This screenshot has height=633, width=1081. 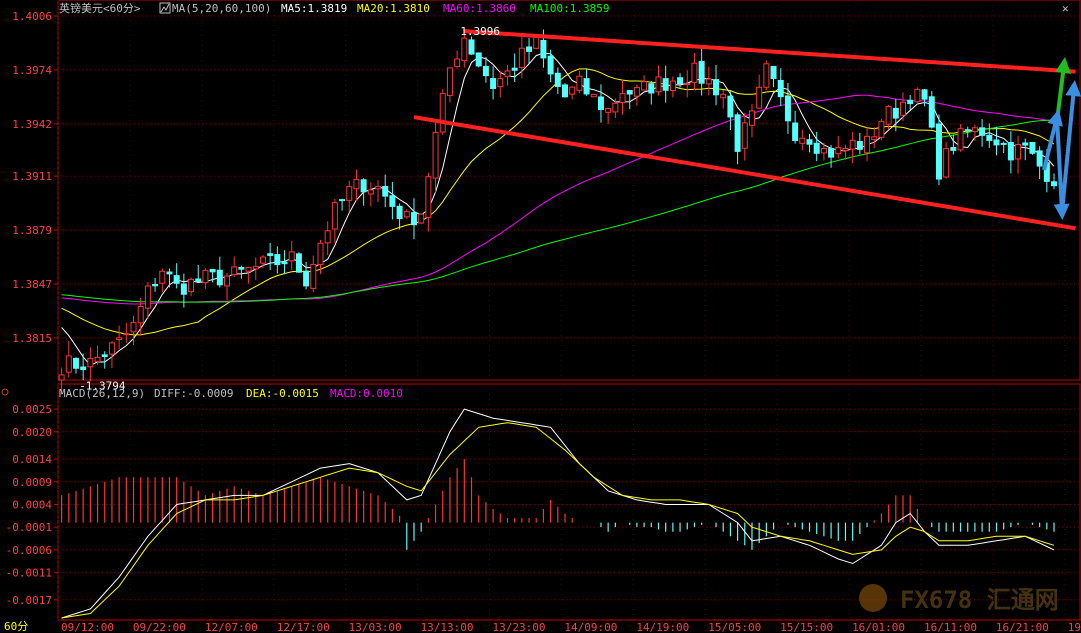 What do you see at coordinates (569, 8) in the screenshot?
I see `ma100-value: MA100:1.3859` at bounding box center [569, 8].